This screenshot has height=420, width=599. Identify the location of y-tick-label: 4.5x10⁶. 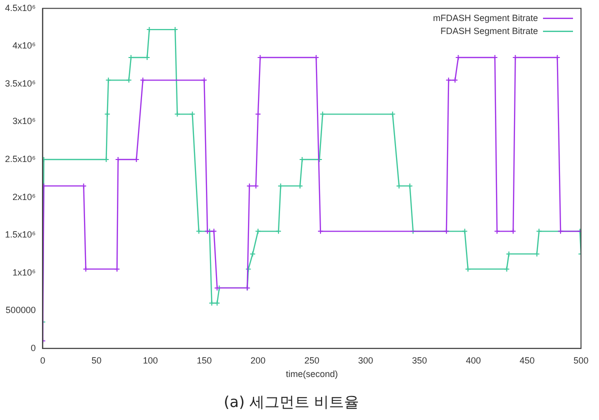
(20, 7).